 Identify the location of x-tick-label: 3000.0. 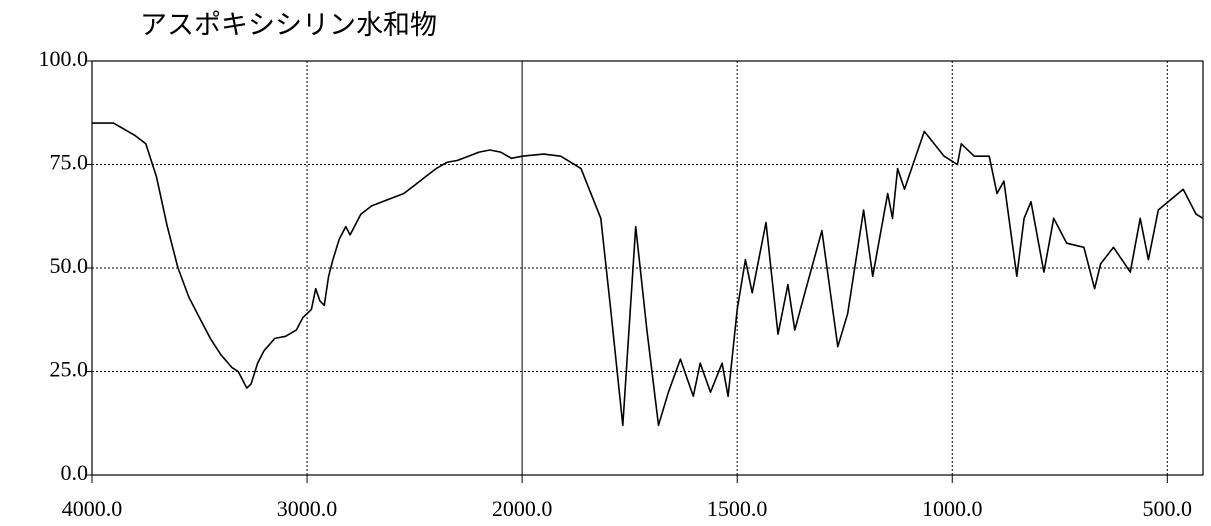
(307, 508).